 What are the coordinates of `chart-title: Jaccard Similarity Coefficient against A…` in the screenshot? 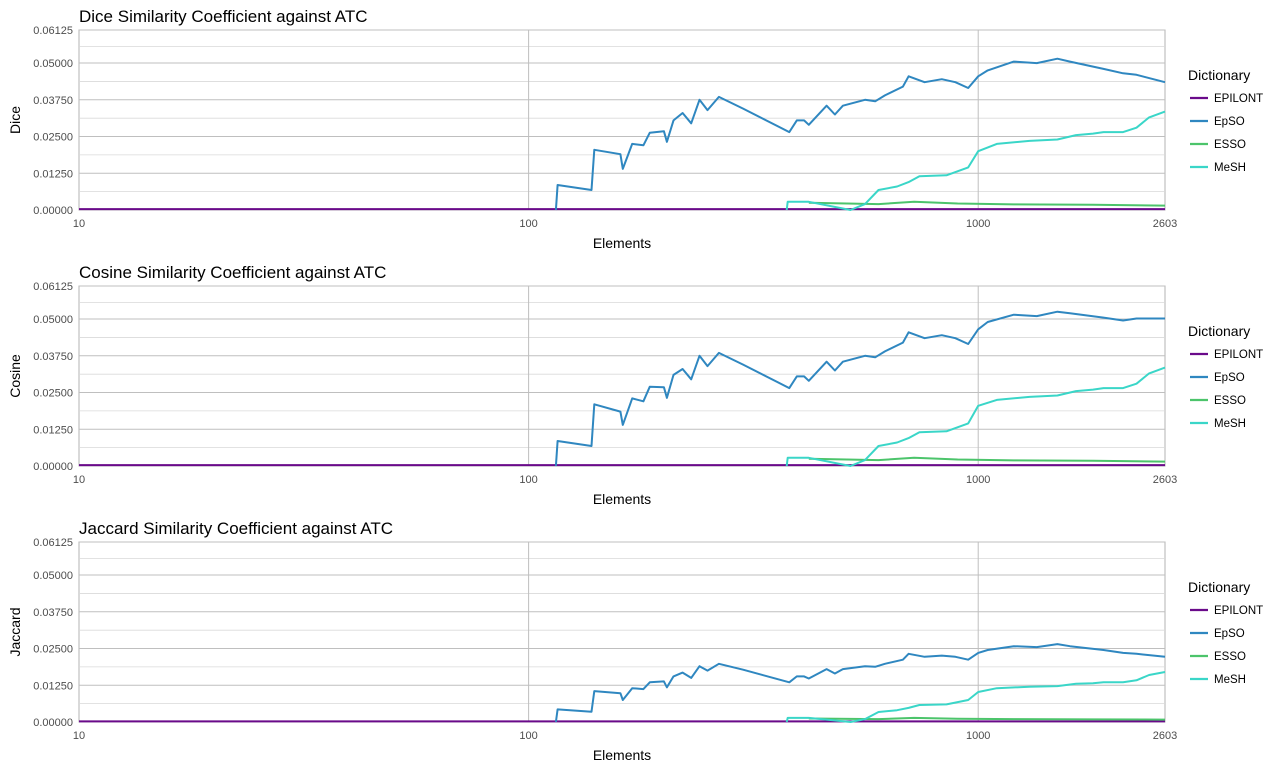 It's located at (236, 528).